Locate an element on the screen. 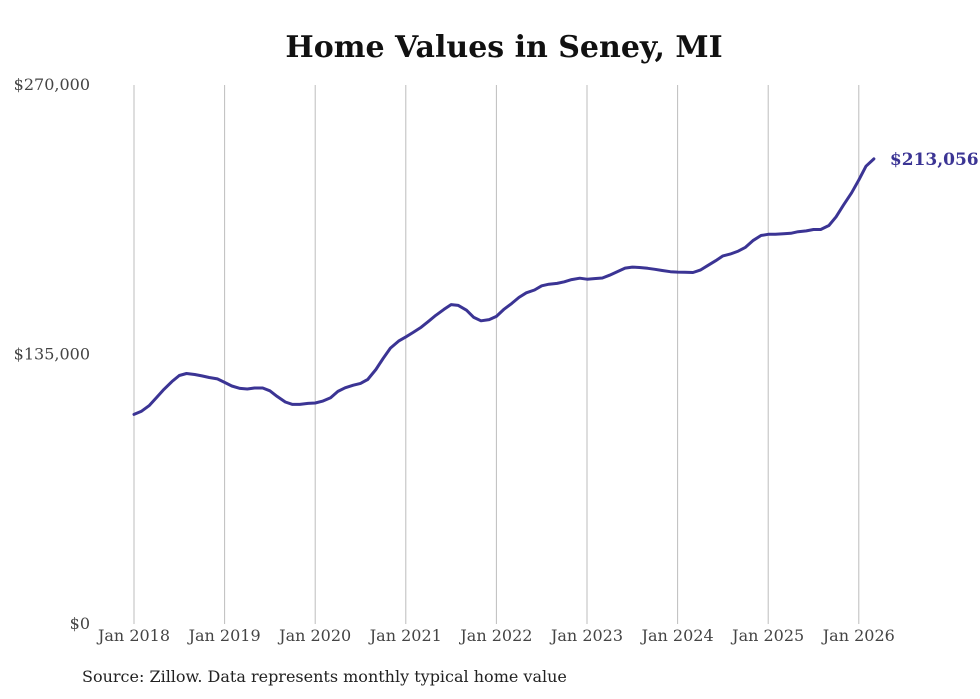 Image resolution: width=980 pixels, height=699 pixels. chart-title: Home Values in Seney, MI is located at coordinates (504, 47).